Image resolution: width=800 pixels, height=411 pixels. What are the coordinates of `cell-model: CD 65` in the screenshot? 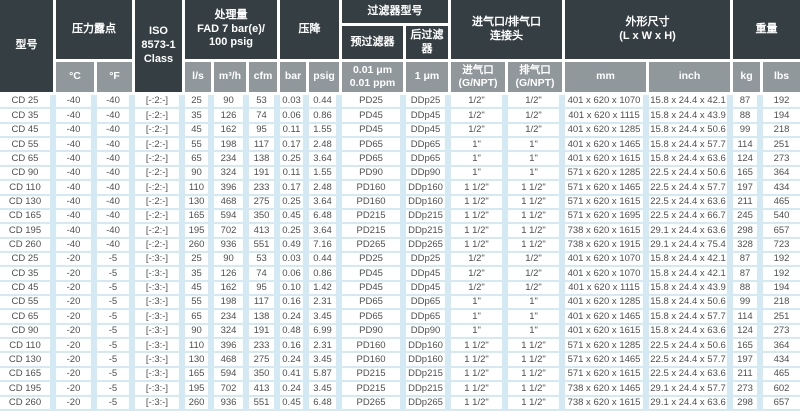 It's located at (28, 159).